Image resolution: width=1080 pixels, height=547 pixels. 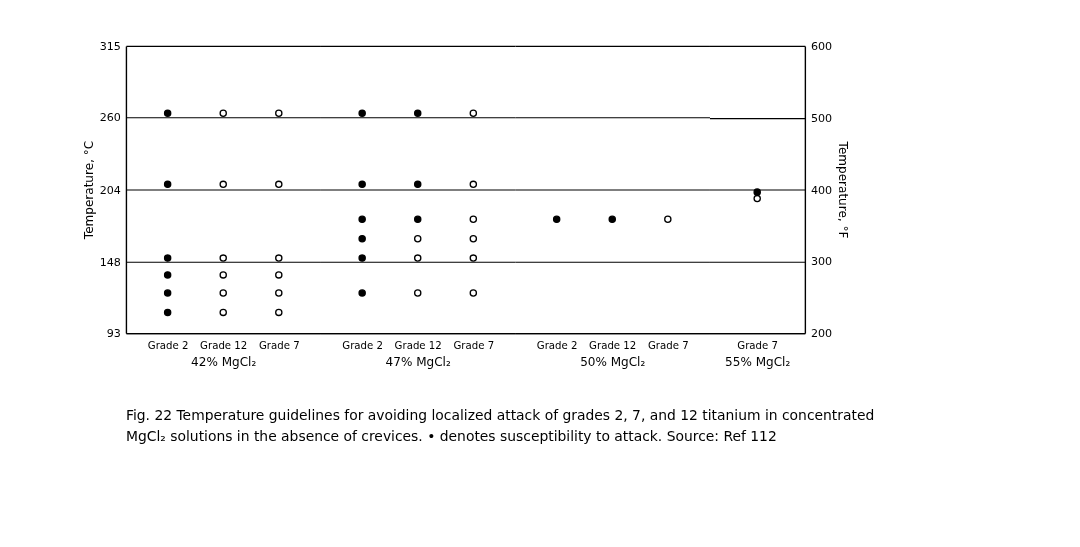 I want to click on y-tick-label: 148, so click(x=110, y=263).